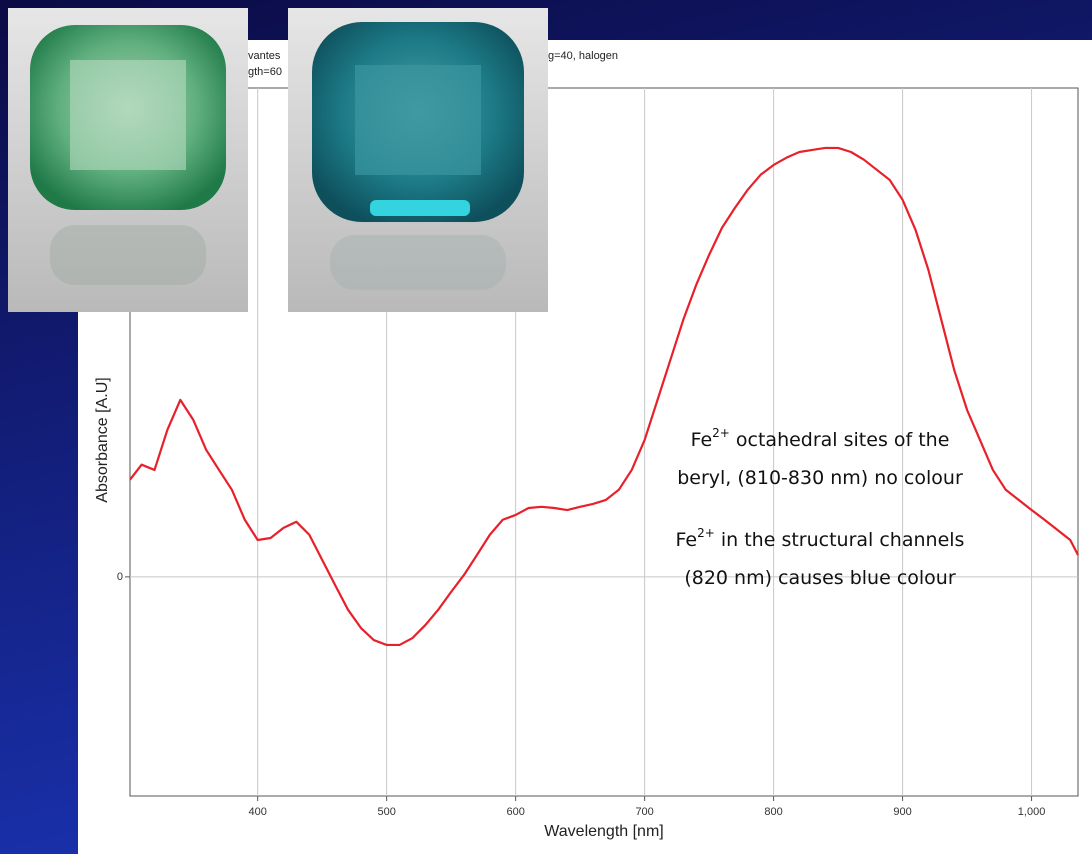 The height and width of the screenshot is (854, 1092). Describe the element at coordinates (265, 72) in the screenshot. I see `header-text: gth=60` at that location.